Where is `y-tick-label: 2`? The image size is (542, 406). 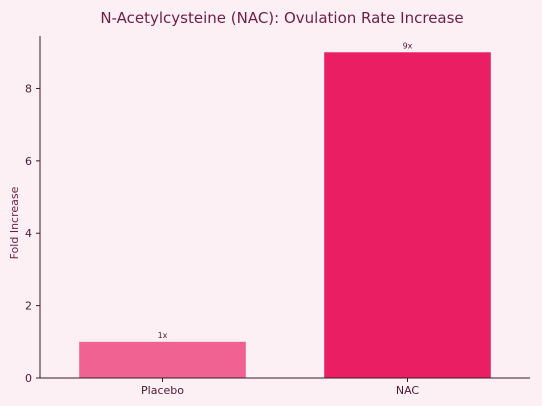
y-tick-label: 2 is located at coordinates (28, 306).